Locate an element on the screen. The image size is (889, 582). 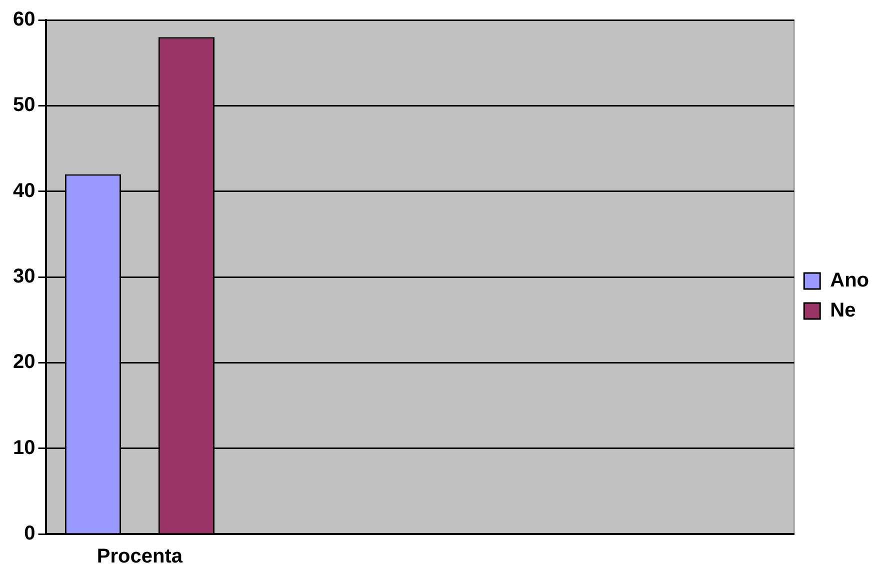
y-tick-label: 0 is located at coordinates (30, 533).